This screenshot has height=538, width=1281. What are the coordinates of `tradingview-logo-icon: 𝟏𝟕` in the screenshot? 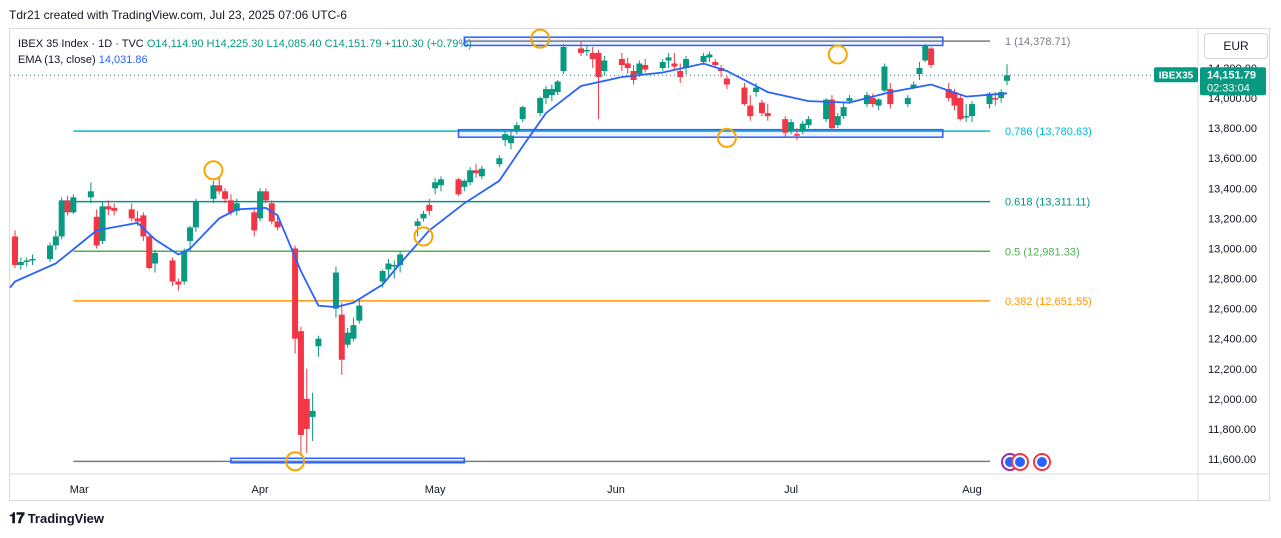 It's located at (17, 518).